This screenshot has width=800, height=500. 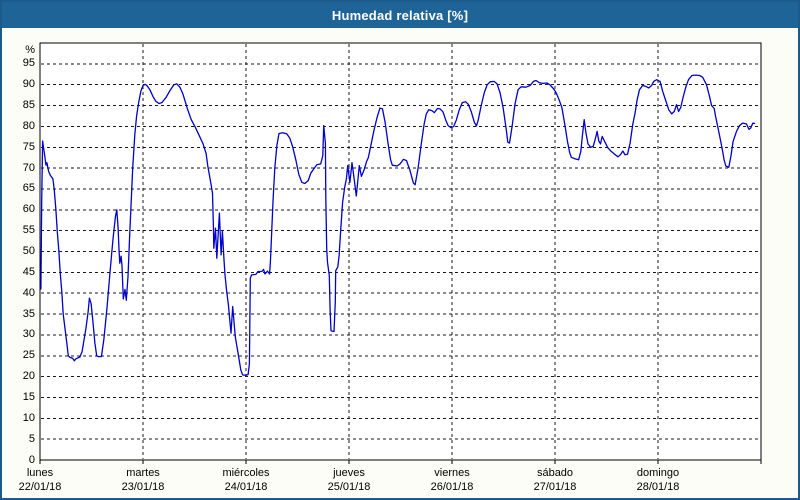 What do you see at coordinates (28, 209) in the screenshot?
I see `y-axis-label: 60` at bounding box center [28, 209].